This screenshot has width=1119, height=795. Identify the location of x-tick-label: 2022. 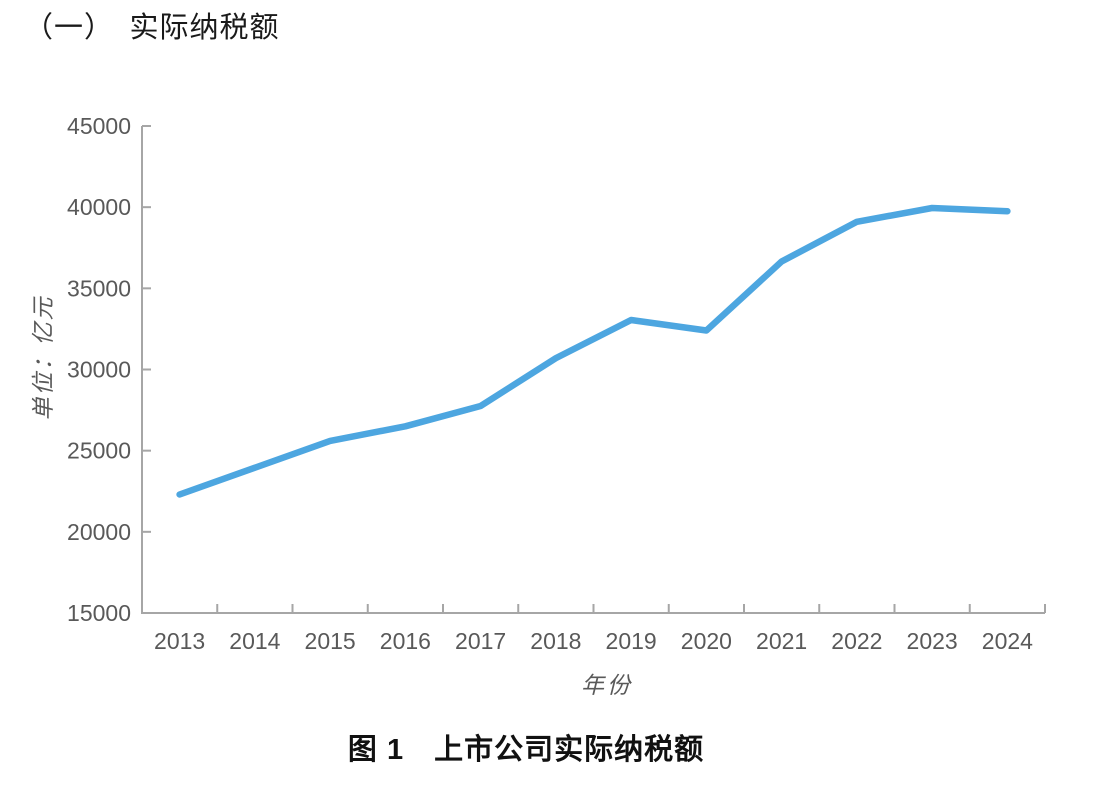
(856, 641).